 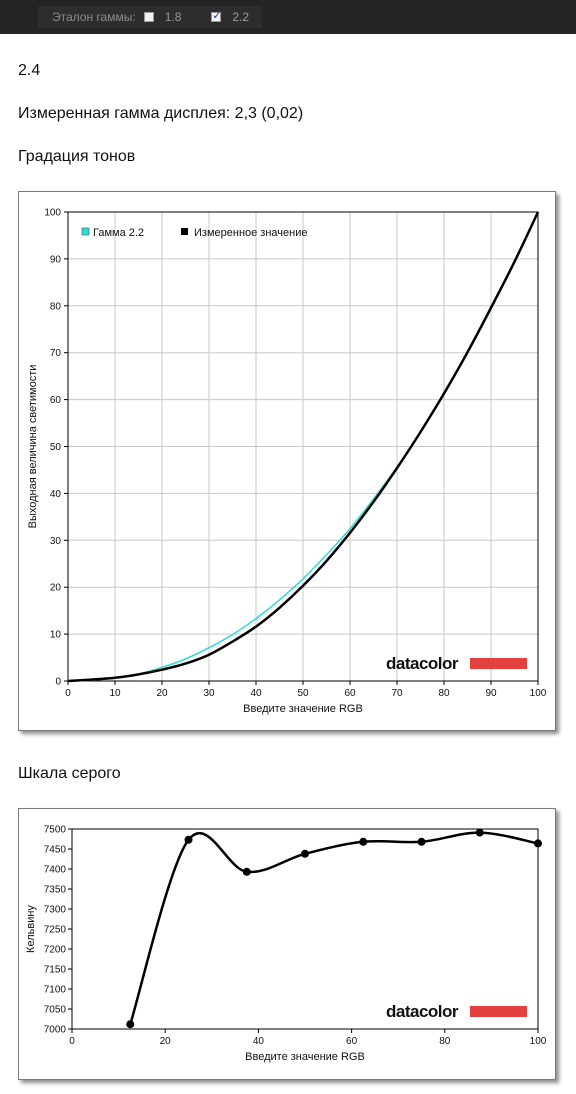 What do you see at coordinates (55, 890) in the screenshot?
I see `y-tick-label: 7350` at bounding box center [55, 890].